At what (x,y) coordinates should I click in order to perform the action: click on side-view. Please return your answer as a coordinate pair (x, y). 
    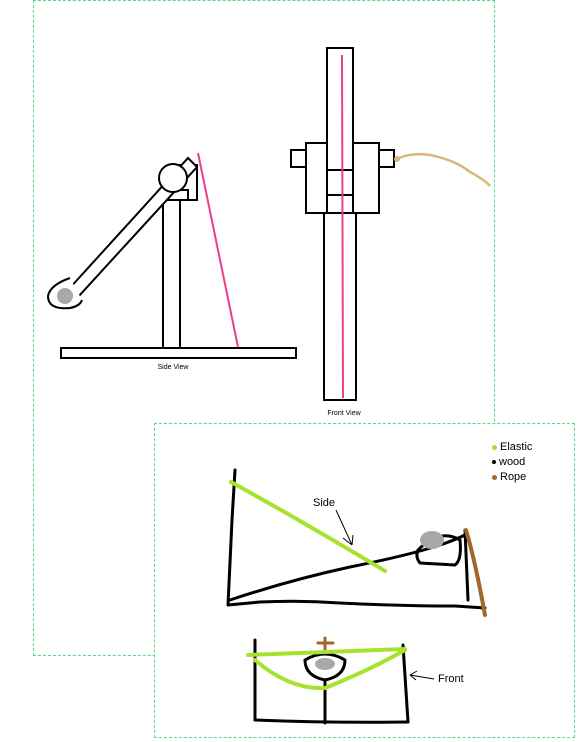
    Looking at the image, I should click on (171, 257).